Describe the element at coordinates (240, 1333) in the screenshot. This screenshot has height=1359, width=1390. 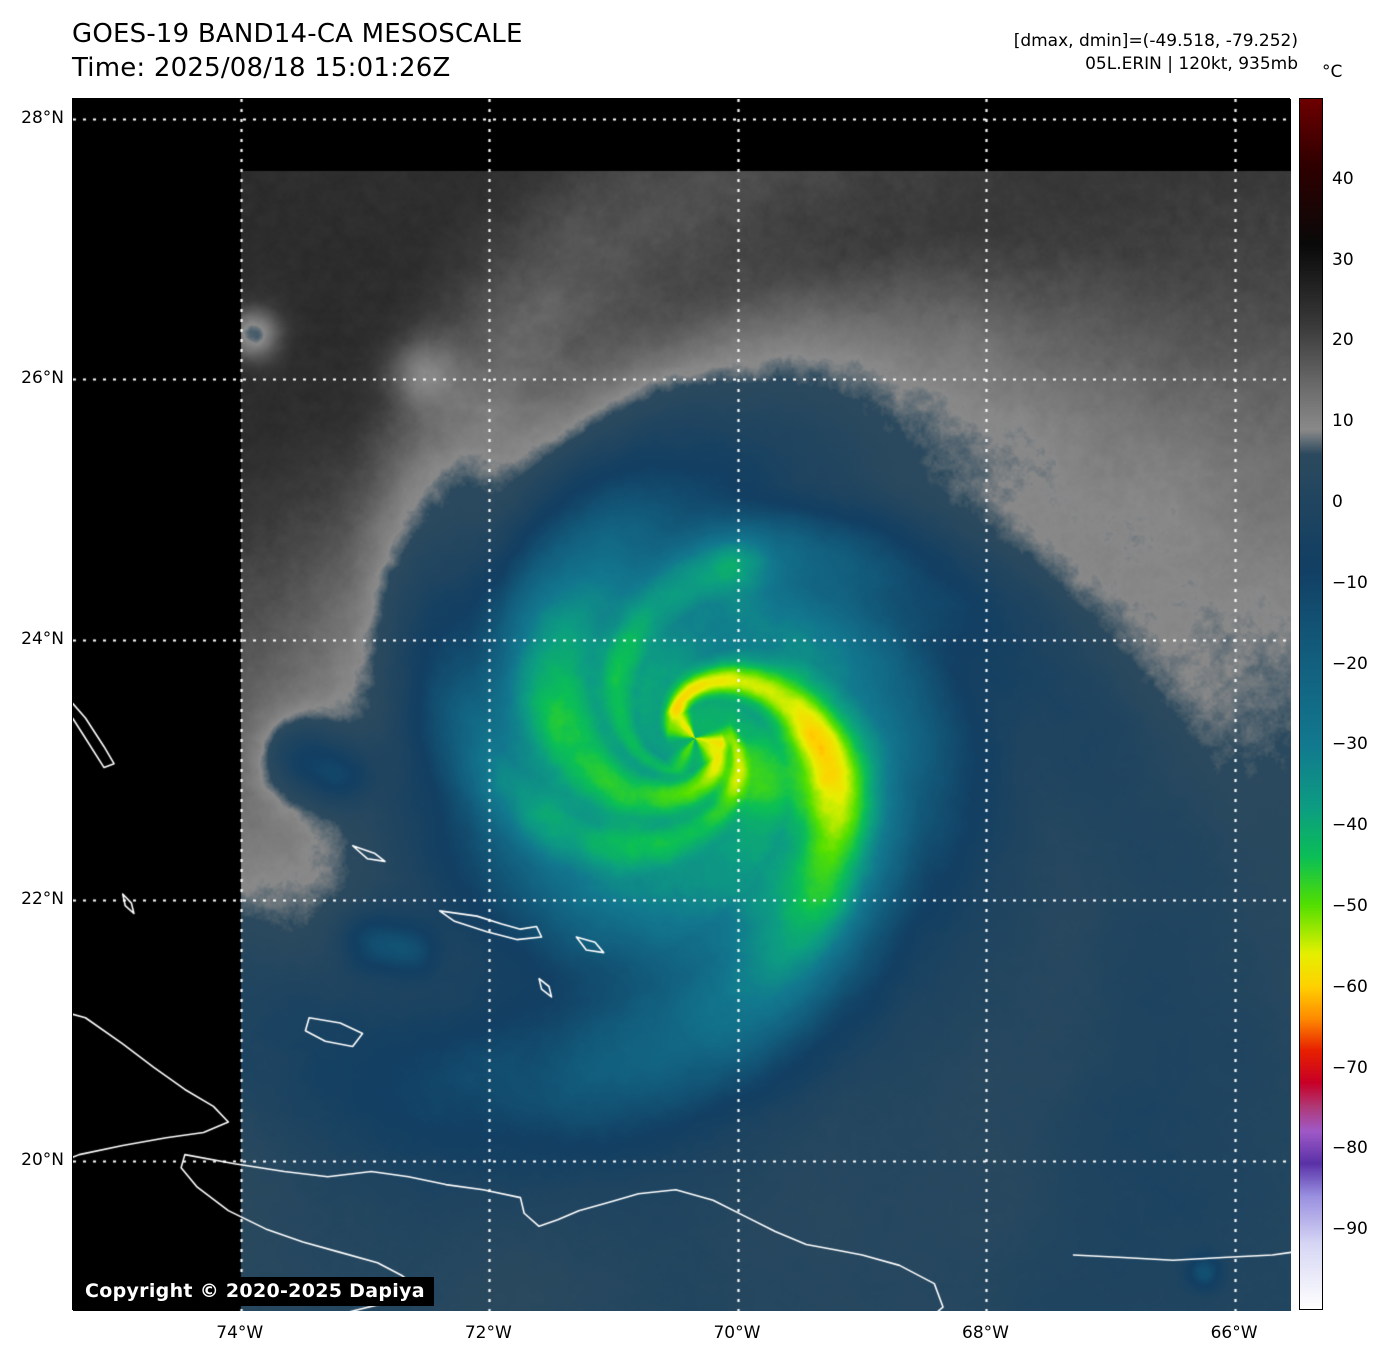
I see `lon-tick-label: 74°W` at that location.